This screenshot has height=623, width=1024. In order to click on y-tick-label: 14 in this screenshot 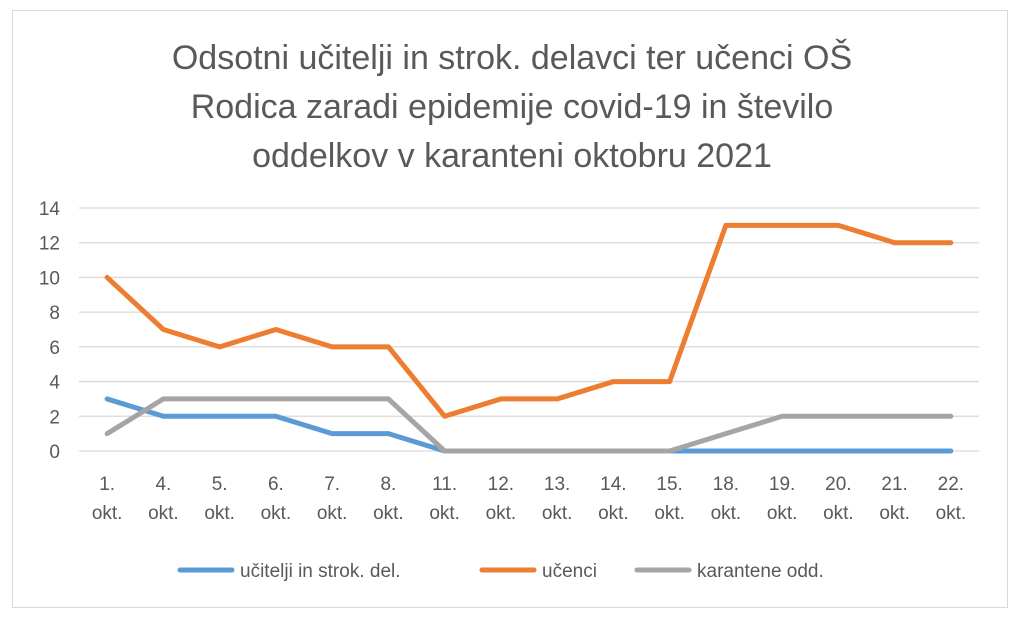, I will do `click(50, 209)`.